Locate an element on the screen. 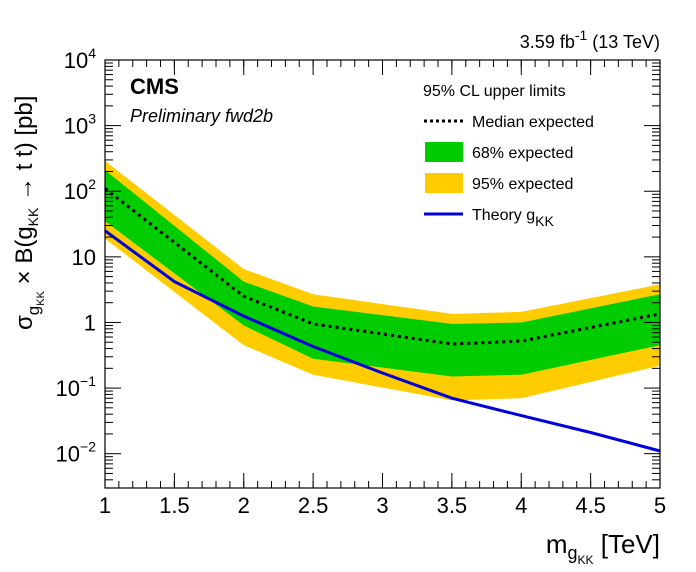  legend-theory-label: Theory gKK is located at coordinates (513, 218).